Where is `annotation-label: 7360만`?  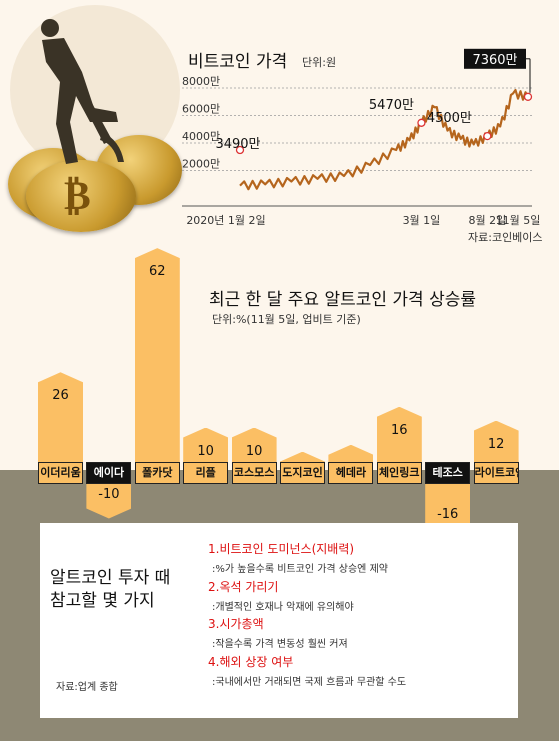 annotation-label: 7360만 is located at coordinates (494, 60).